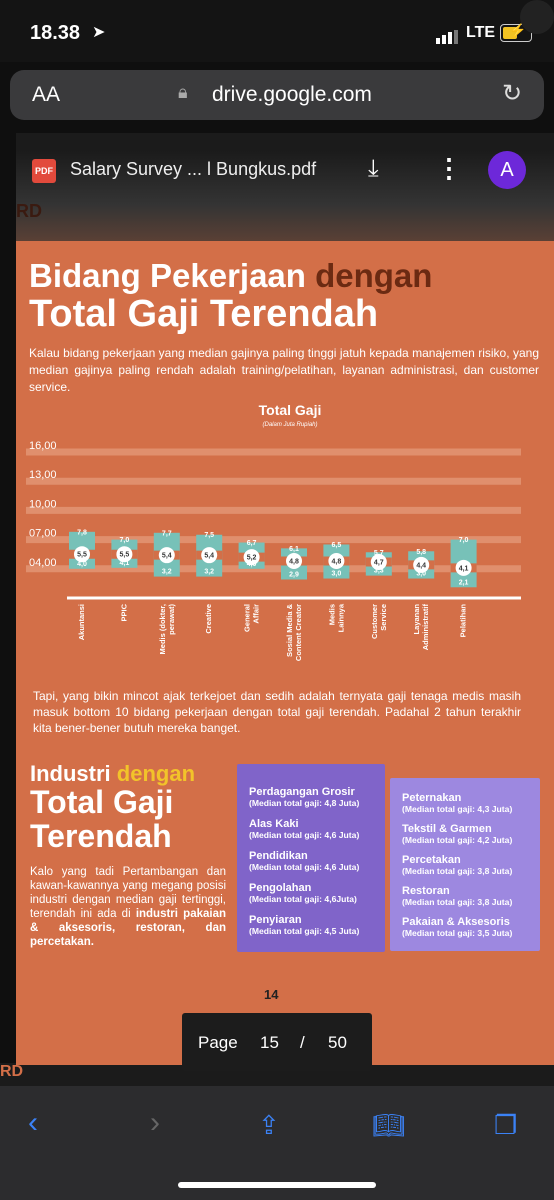 This screenshot has width=554, height=1200. I want to click on industry-item: Peternakan (Median total gaji: 4,3 Juta), so click(457, 803).